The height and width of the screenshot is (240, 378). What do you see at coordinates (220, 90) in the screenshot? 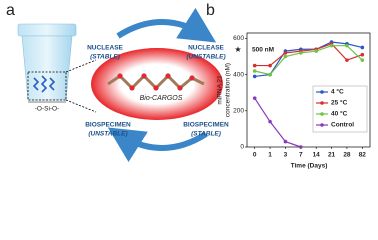
I see `y-label: miRNA 21` at bounding box center [220, 90].